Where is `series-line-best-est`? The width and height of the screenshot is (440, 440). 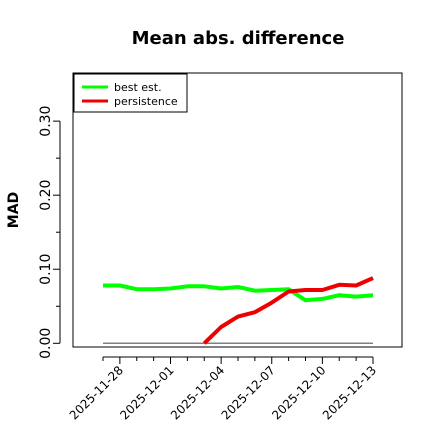 series-line-best-est is located at coordinates (238, 293).